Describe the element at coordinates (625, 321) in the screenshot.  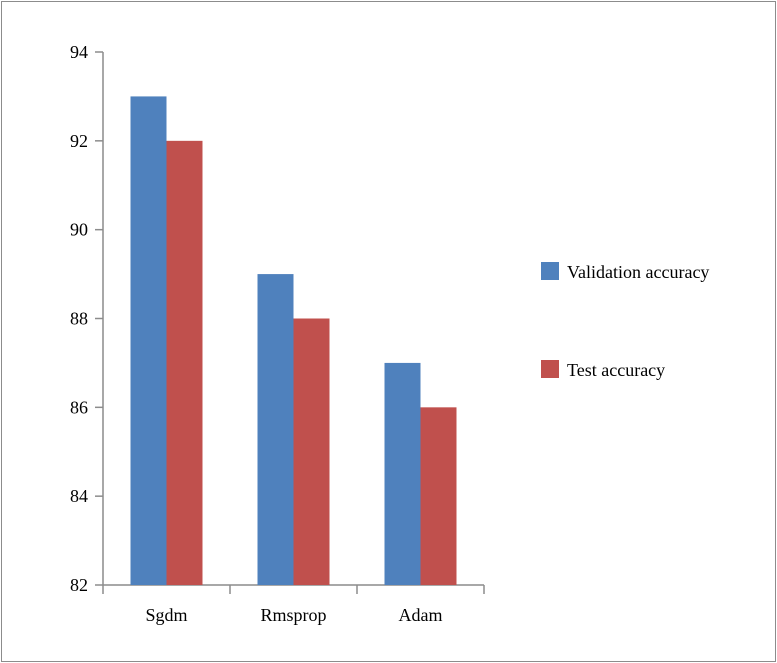
I see `legend: Validation accuracy Test accuracy` at that location.